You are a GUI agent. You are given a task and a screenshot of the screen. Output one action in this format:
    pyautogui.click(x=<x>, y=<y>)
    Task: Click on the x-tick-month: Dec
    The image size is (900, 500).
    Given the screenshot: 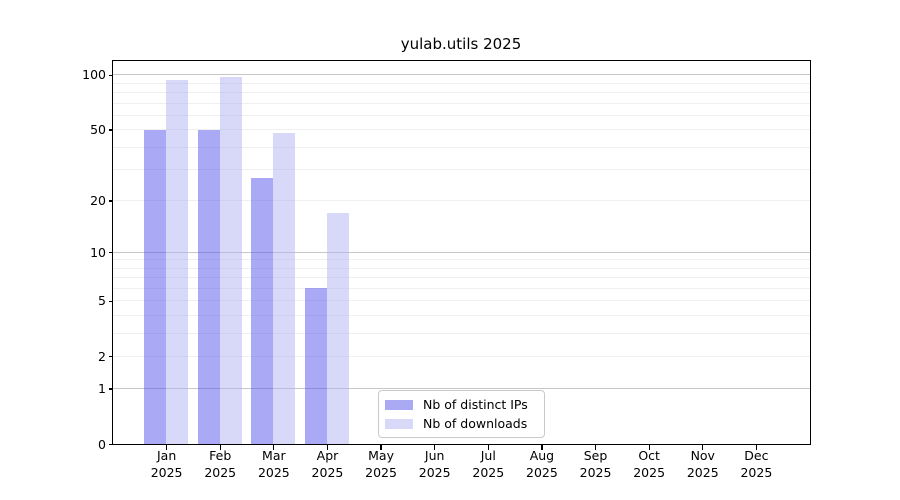 What is the action you would take?
    pyautogui.click(x=756, y=455)
    